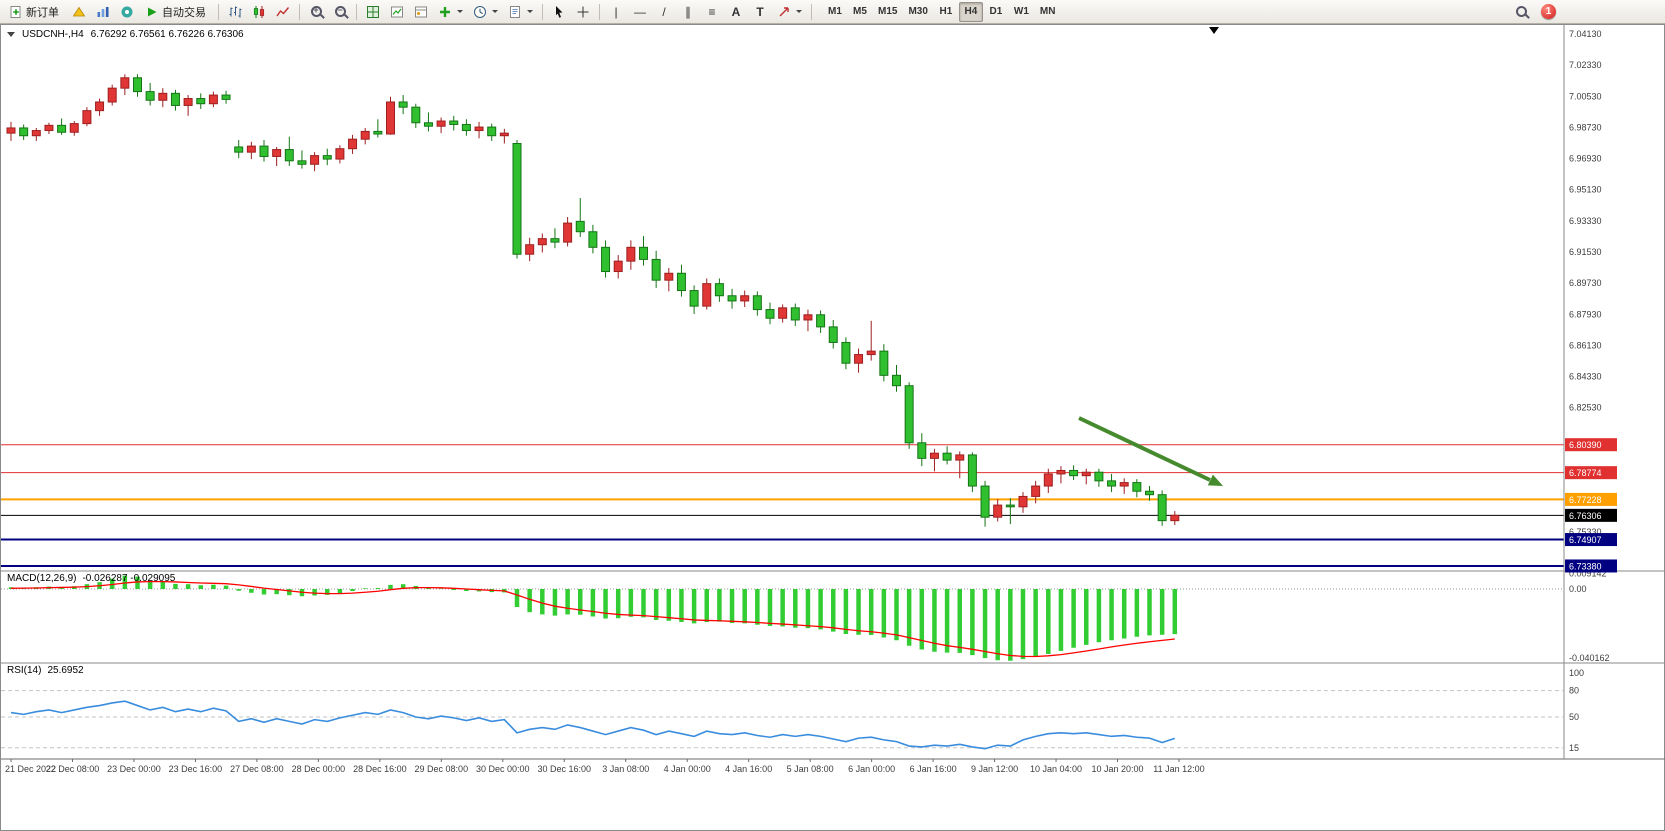  Describe the element at coordinates (640, 11) in the screenshot. I see `horizontal-line-tool-button: —` at that location.